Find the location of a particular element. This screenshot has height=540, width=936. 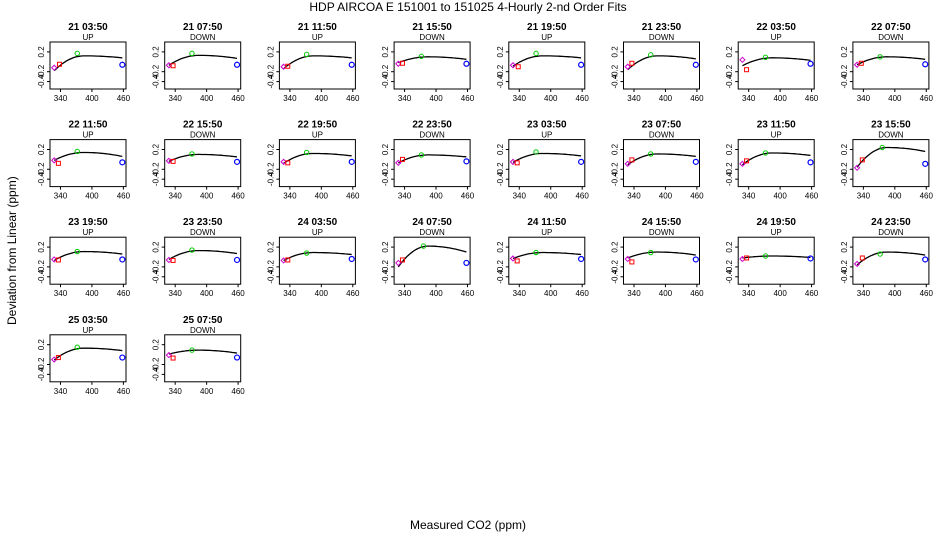

panel-title: 23 11:50 is located at coordinates (776, 125).